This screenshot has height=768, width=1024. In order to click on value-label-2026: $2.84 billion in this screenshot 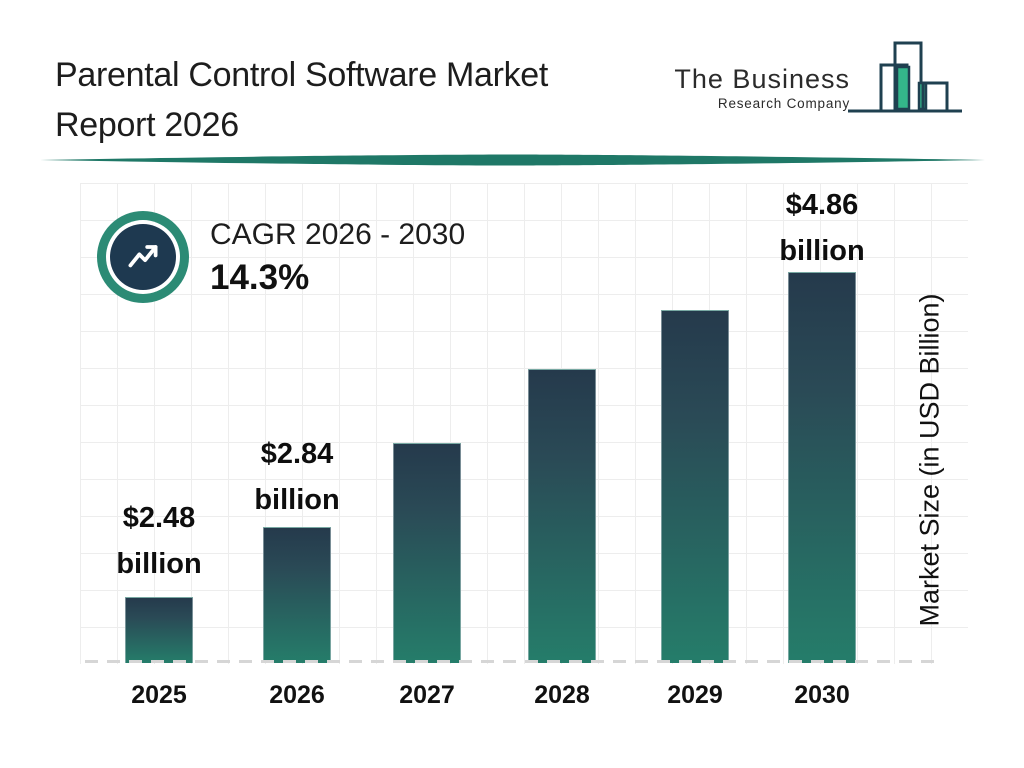, I will do `click(297, 477)`.